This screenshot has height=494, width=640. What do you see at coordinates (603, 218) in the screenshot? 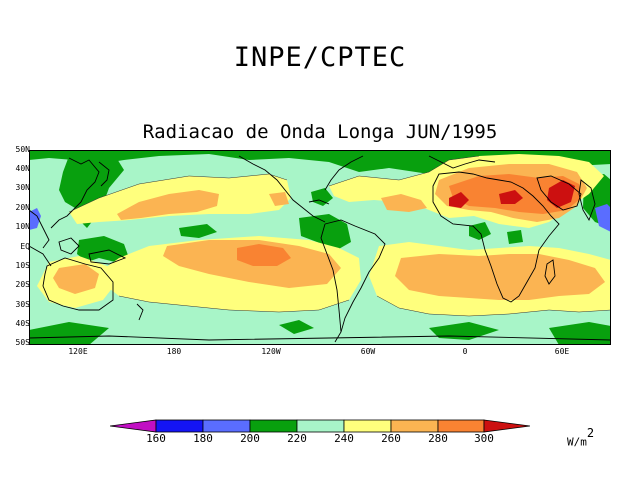
I see `blue-region-bay` at bounding box center [603, 218].